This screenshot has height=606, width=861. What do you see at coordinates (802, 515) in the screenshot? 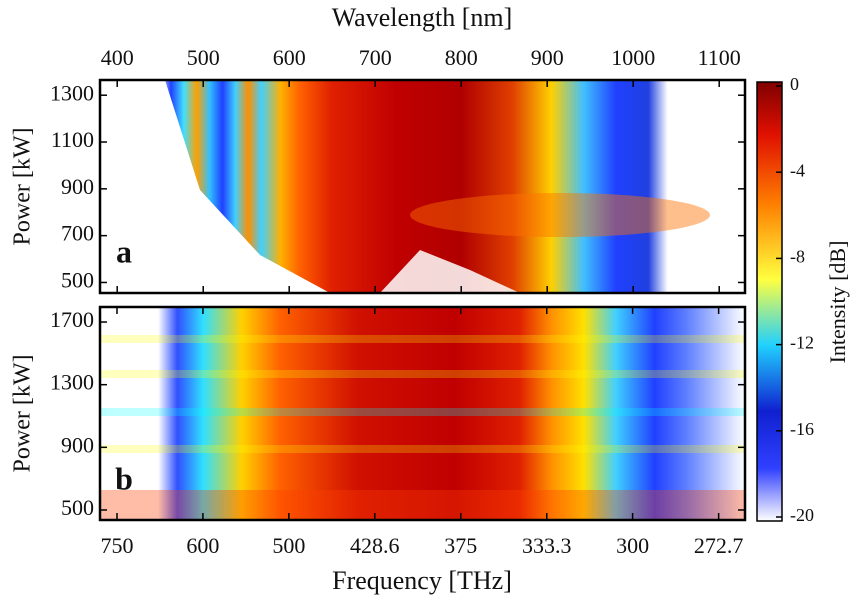
I see `colorbar-tick-label: -20` at bounding box center [802, 515].